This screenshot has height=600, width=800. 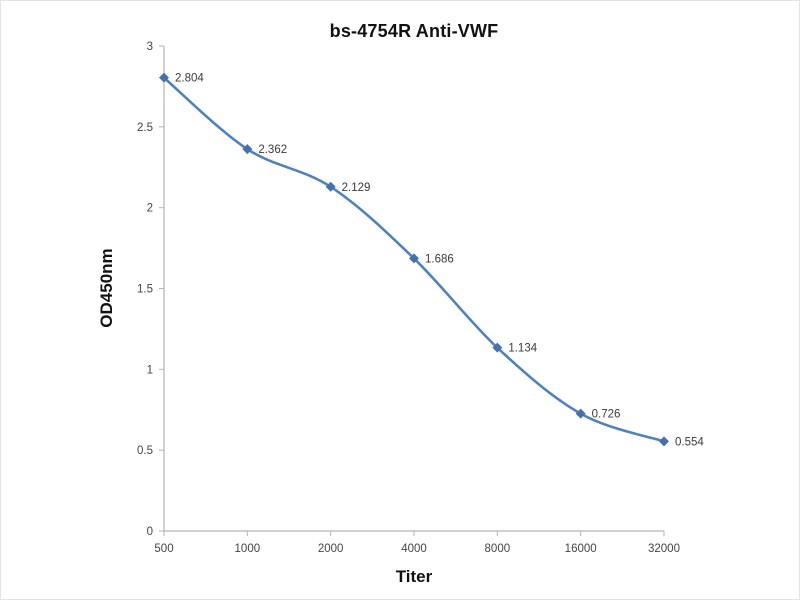 I want to click on y-tick-label: 2, so click(x=150, y=209).